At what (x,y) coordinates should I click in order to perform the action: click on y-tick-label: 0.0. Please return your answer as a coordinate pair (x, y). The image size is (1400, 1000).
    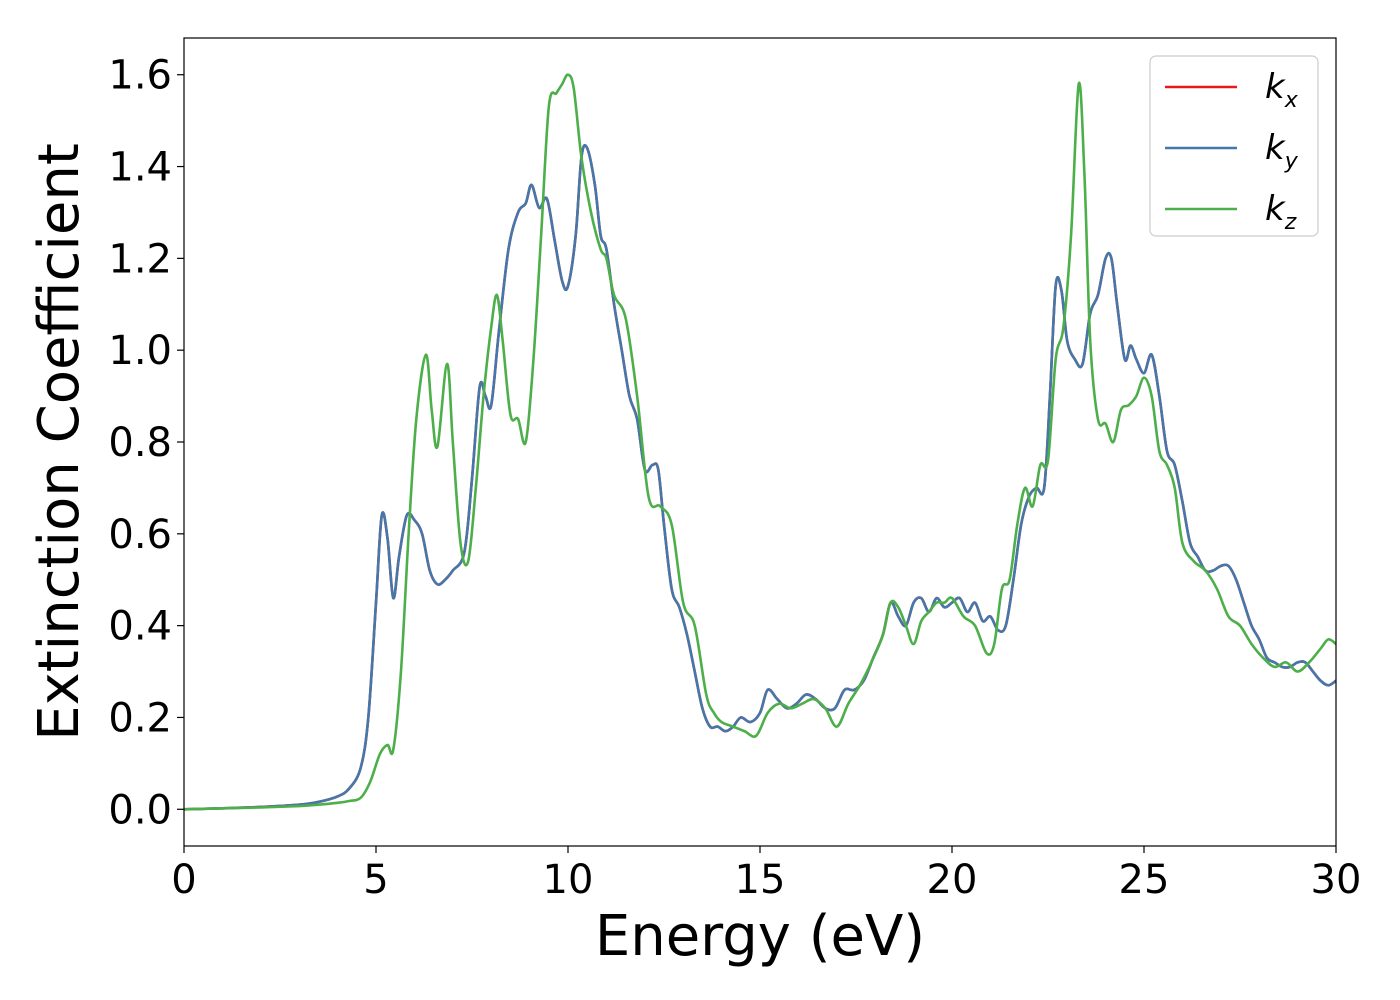
    Looking at the image, I should click on (140, 810).